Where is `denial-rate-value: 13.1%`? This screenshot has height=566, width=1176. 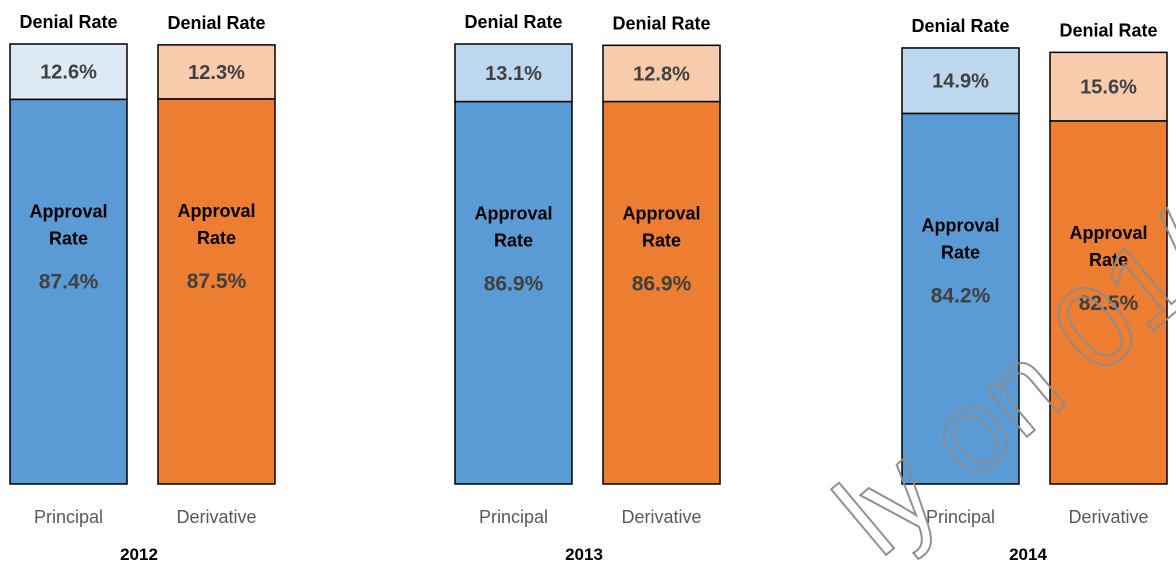
denial-rate-value: 13.1% is located at coordinates (513, 74).